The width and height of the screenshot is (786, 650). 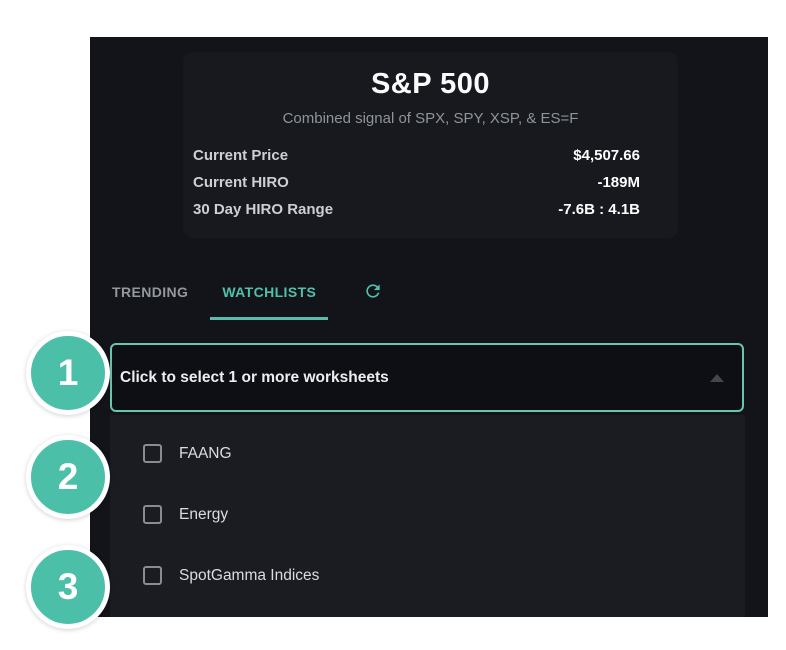 I want to click on callout-number: 3, so click(x=68, y=586).